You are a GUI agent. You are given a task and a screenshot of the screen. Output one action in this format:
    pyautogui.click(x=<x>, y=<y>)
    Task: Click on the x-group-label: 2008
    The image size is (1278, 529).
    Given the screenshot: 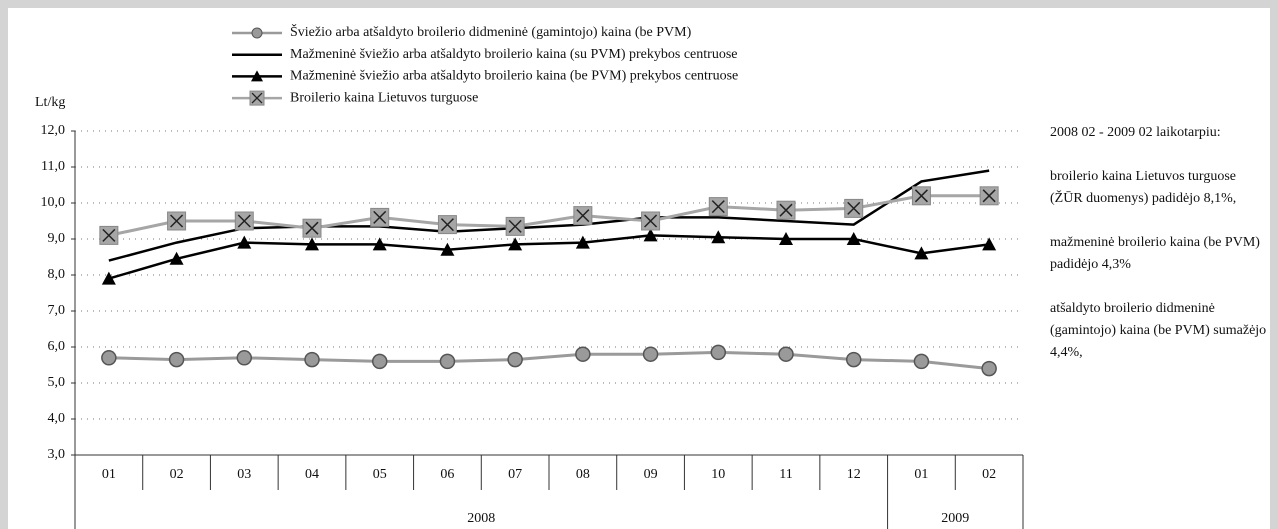 What is the action you would take?
    pyautogui.click(x=481, y=518)
    